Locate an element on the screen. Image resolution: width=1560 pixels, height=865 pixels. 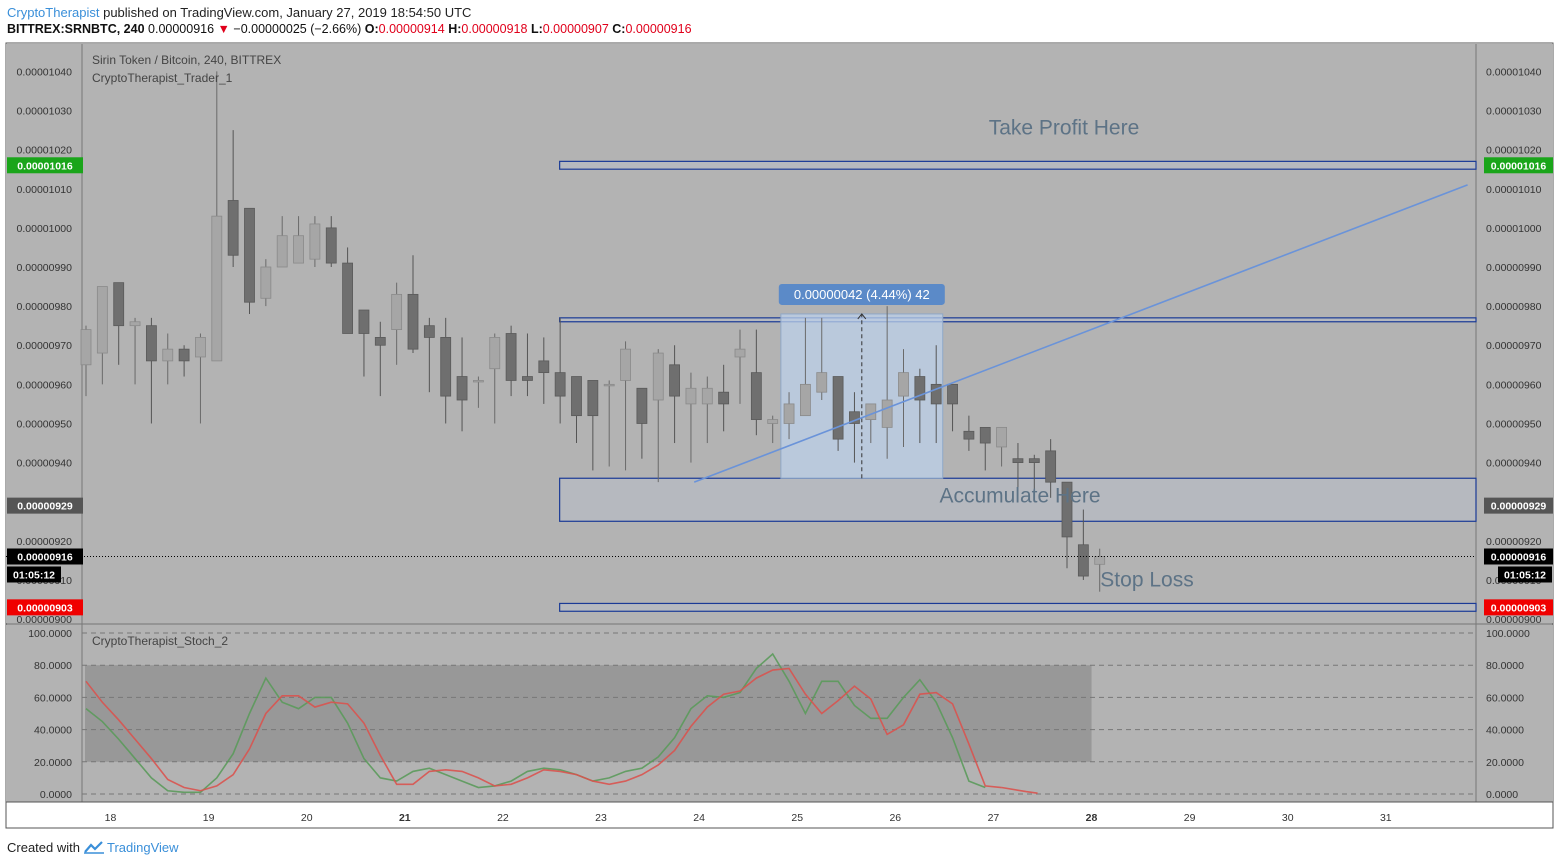
main-title: Sirin Token / Bitcoin, 240, BITTREX is located at coordinates (186, 60).